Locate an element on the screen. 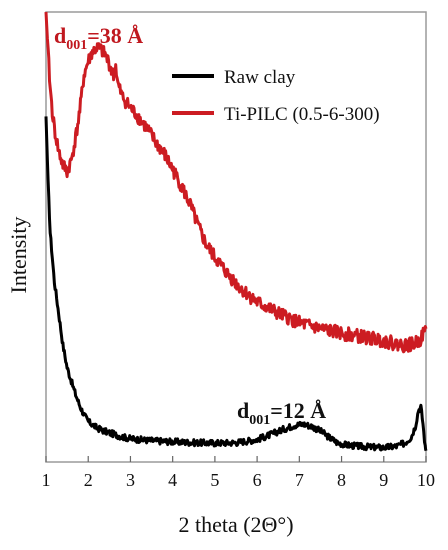 The height and width of the screenshot is (550, 448). x-tick-label: 5 is located at coordinates (214, 480).